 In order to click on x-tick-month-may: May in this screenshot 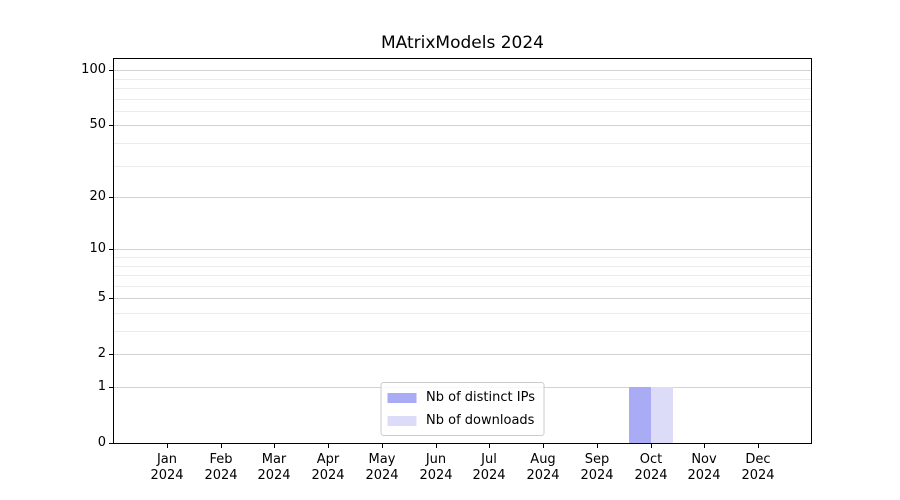, I will do `click(382, 459)`.